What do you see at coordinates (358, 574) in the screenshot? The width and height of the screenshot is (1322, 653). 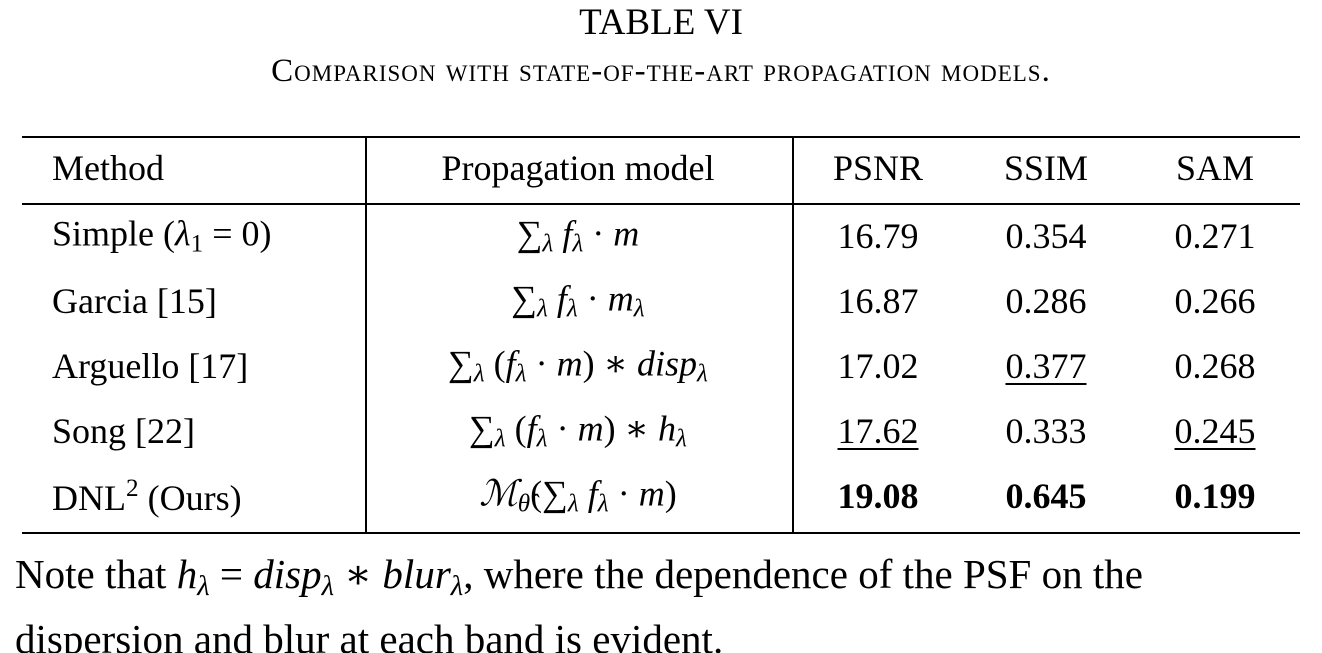 I see `text-segment: ∗` at bounding box center [358, 574].